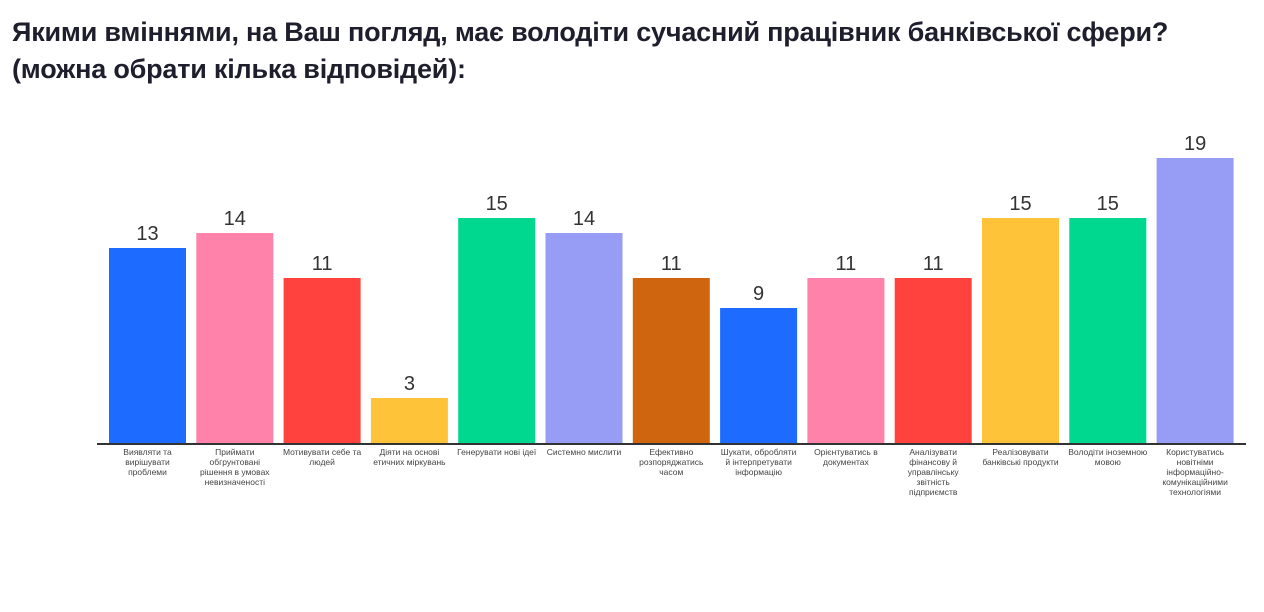 The image size is (1264, 612). What do you see at coordinates (758, 294) in the screenshot?
I see `value-label-8: 9` at bounding box center [758, 294].